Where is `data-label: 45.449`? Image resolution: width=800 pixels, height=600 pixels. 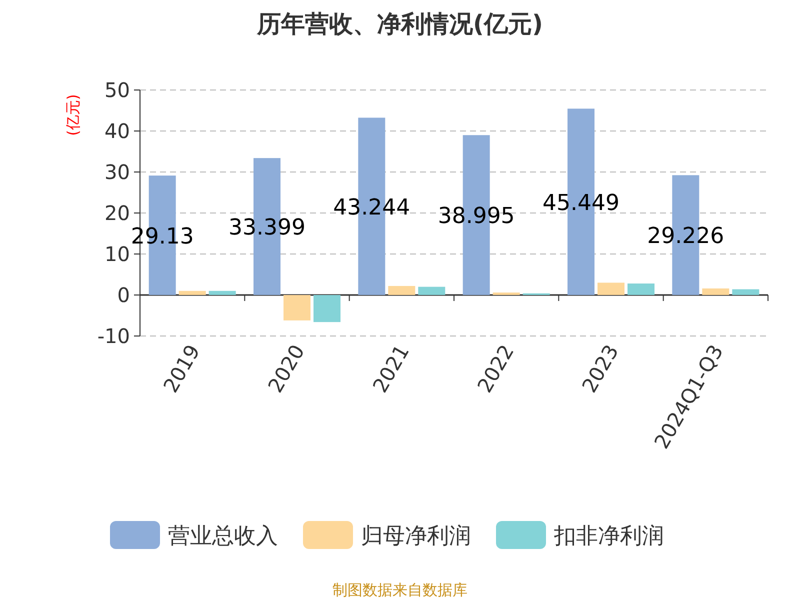
data-label: 45.449 is located at coordinates (581, 203).